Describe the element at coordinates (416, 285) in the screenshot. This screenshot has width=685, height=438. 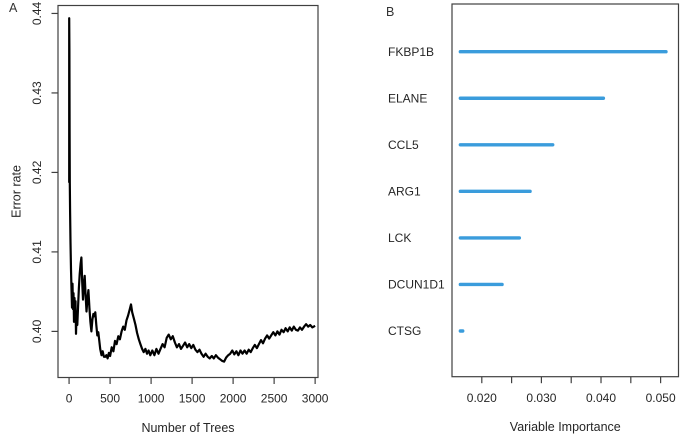
I see `gene-label-dcun1d1: DCUN1D1` at that location.